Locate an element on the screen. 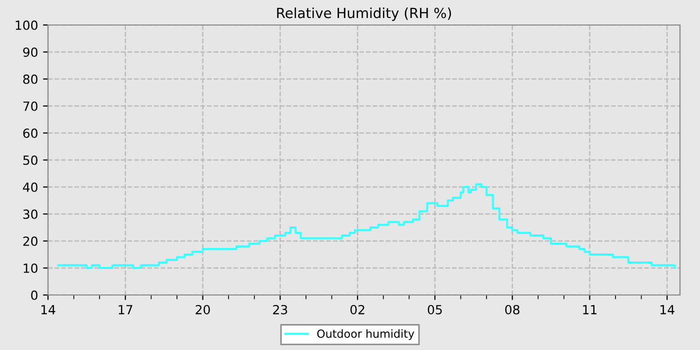  y-tick-label: 0 is located at coordinates (34, 295).